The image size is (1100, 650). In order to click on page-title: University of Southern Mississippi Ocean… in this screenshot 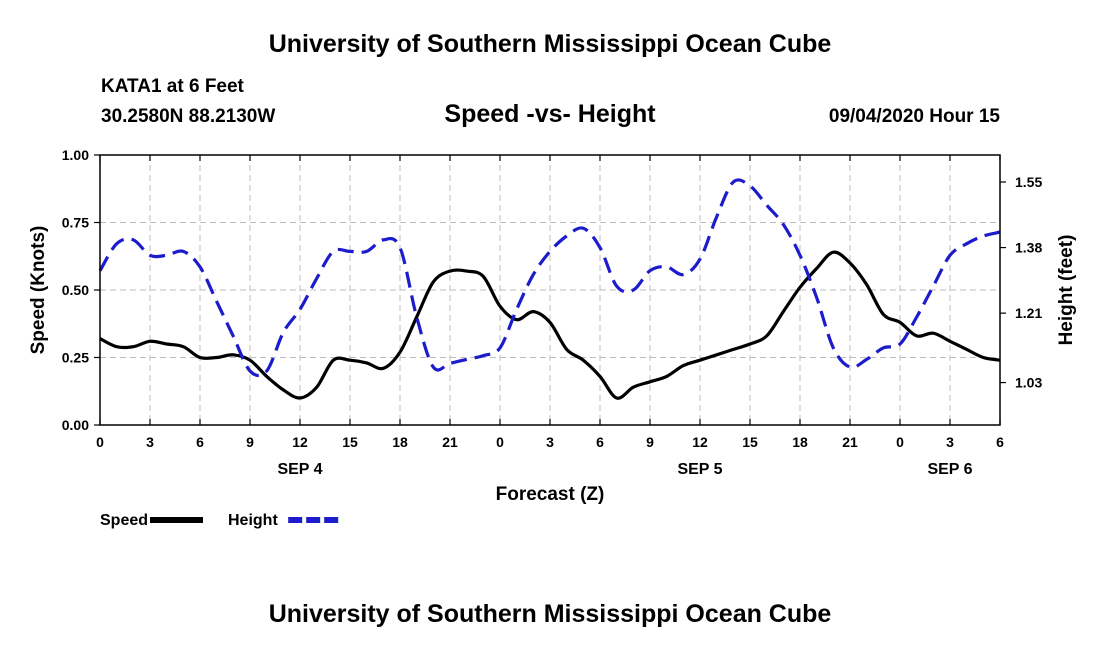, I will do `click(550, 44)`.